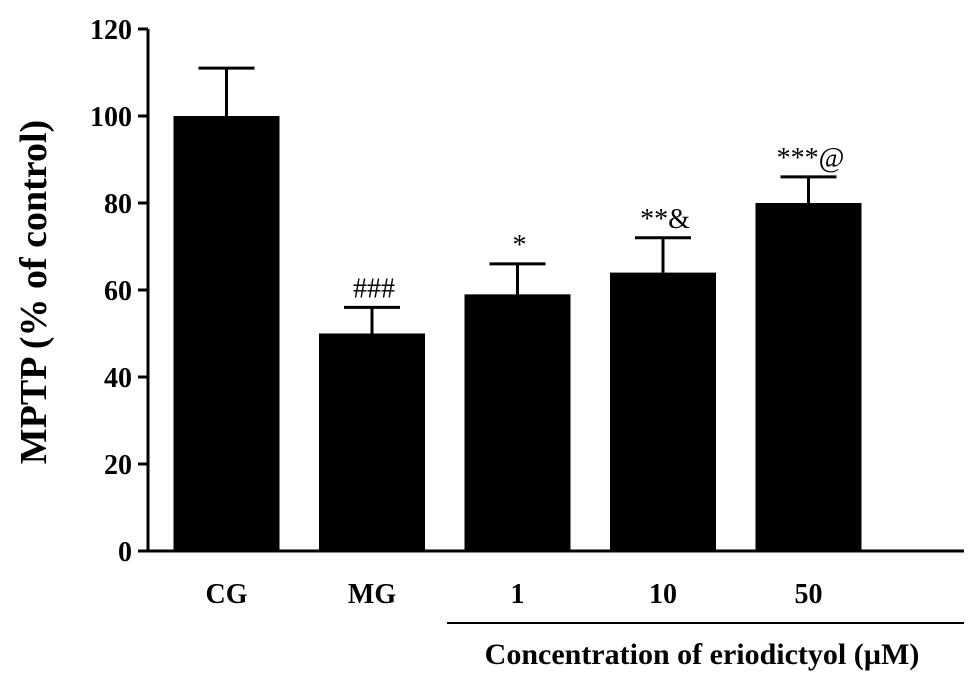  What do you see at coordinates (118, 465) in the screenshot?
I see `y-tick-label: 20` at bounding box center [118, 465].